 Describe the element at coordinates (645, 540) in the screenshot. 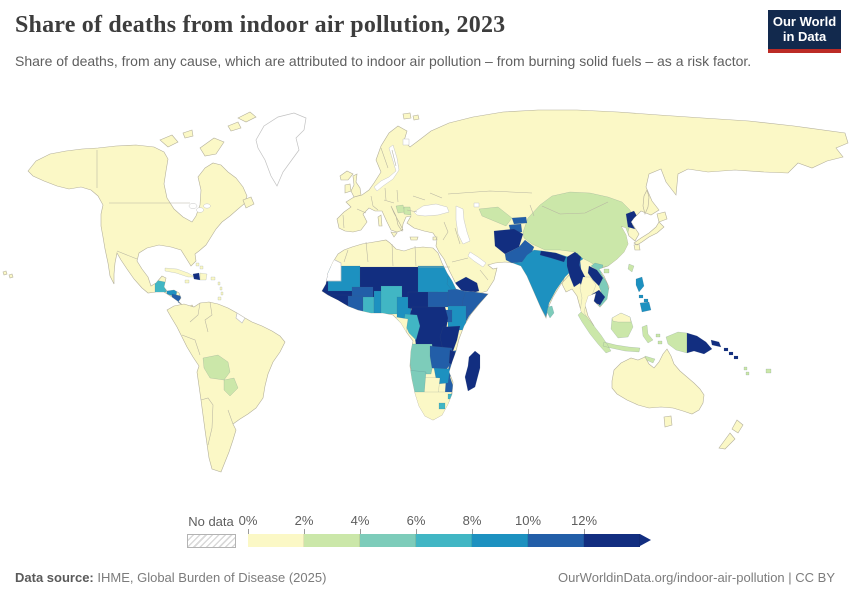

I see `legend-arrow` at that location.